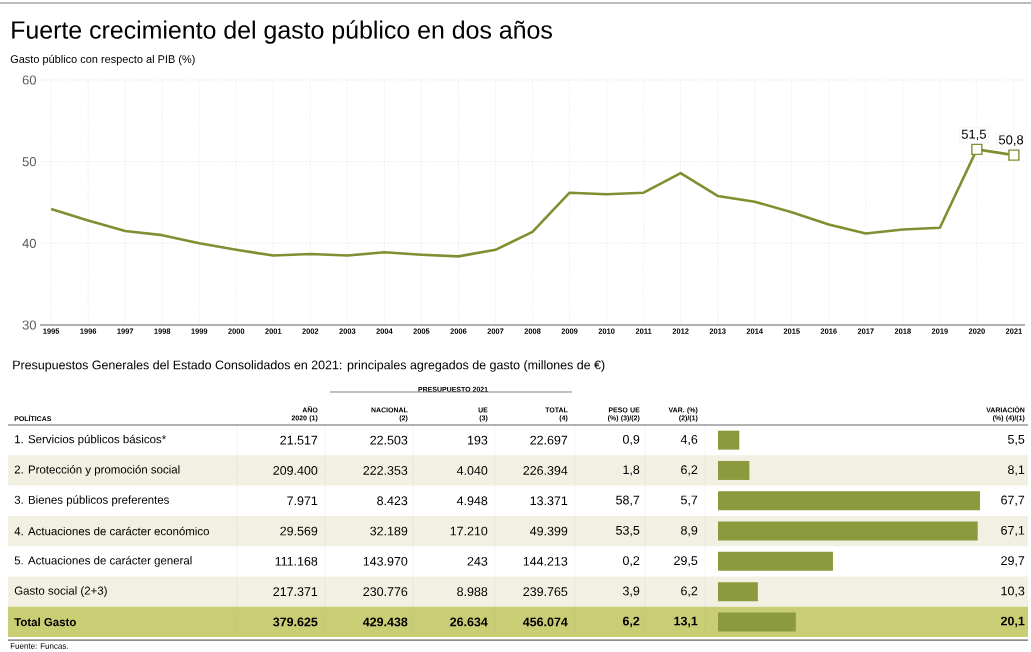 This screenshot has width=1031, height=652. I want to click on text: 13.371, so click(549, 501).